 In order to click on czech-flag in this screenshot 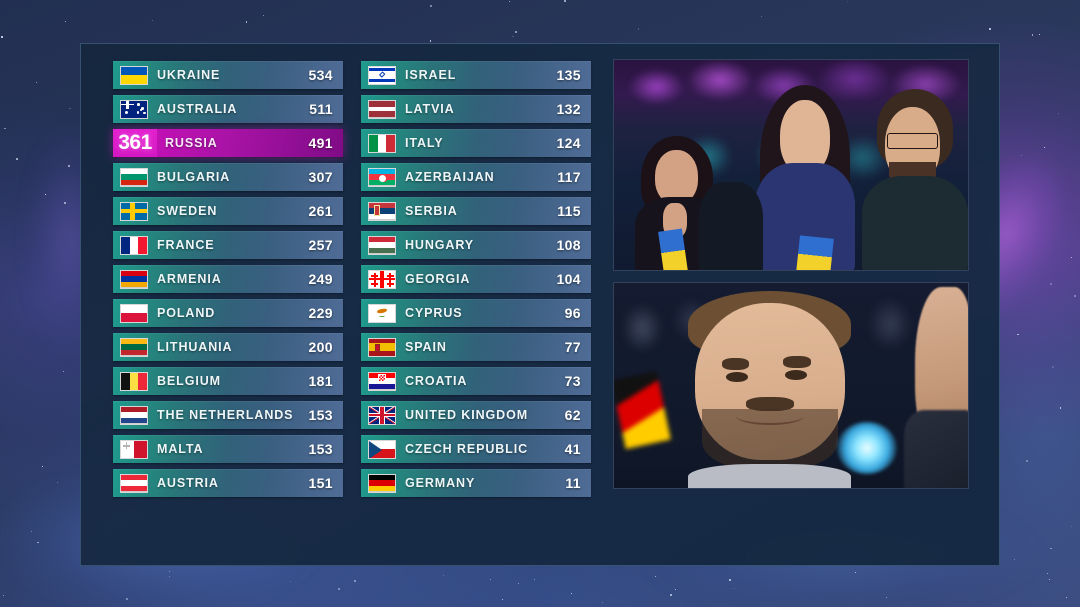, I will do `click(382, 449)`.